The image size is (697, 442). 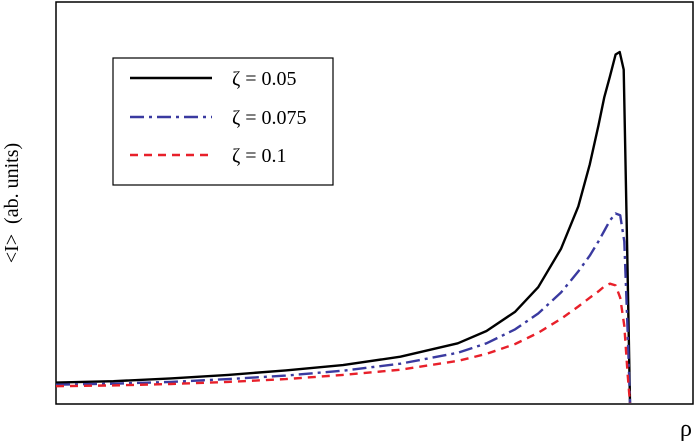 I want to click on x-axis-label: ρ, so click(x=686, y=429).